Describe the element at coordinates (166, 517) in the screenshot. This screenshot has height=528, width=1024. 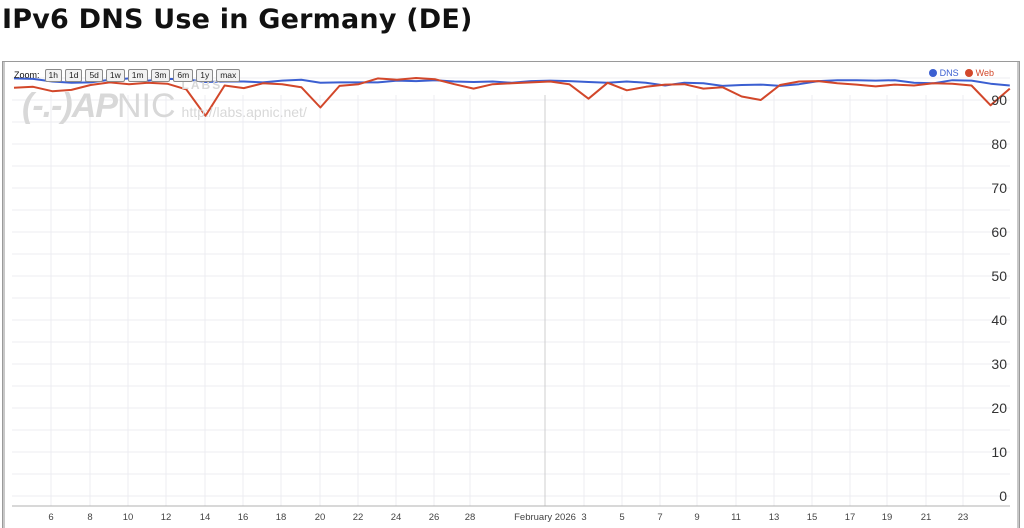
I see `x-tick-label: 12` at that location.